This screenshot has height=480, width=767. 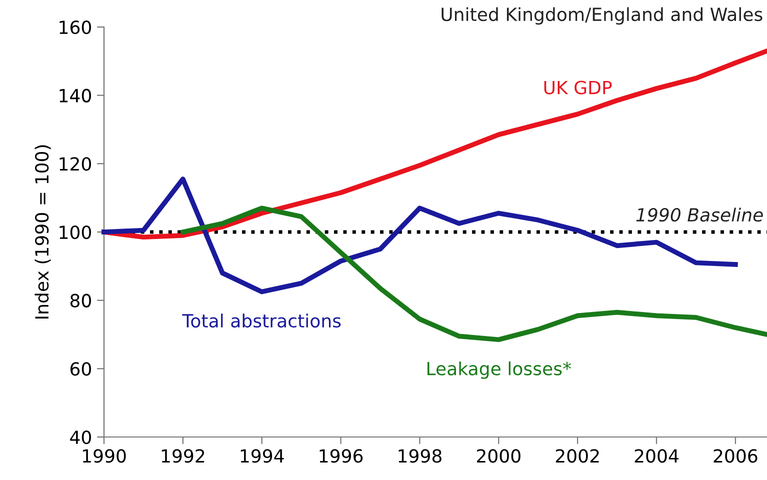 I want to click on y-tick-label: 100, so click(x=75, y=232).